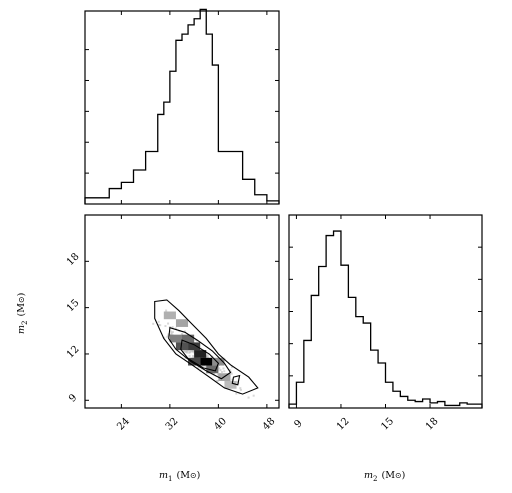 The image size is (512, 493). Describe the element at coordinates (73, 398) in the screenshot. I see `y-tick-label: 9` at that location.